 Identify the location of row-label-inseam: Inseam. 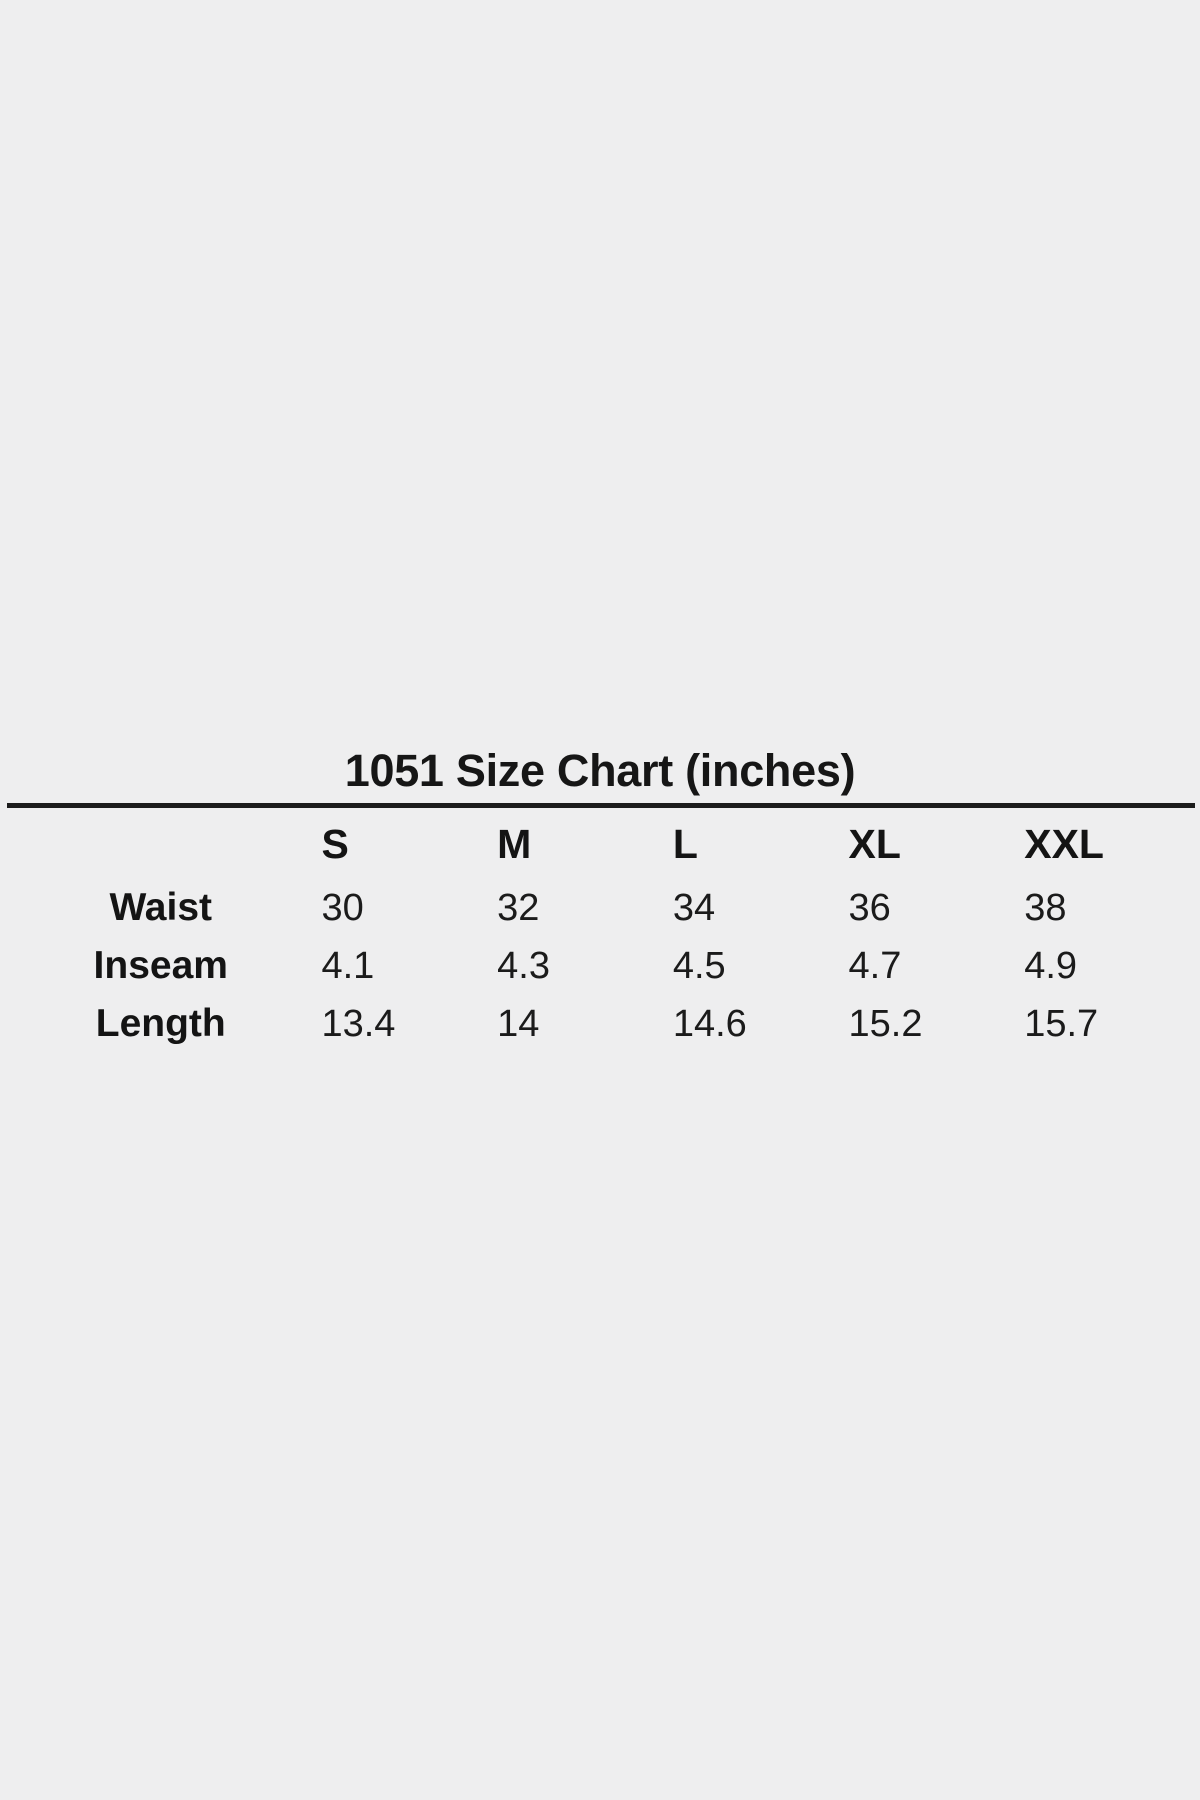
(160, 965).